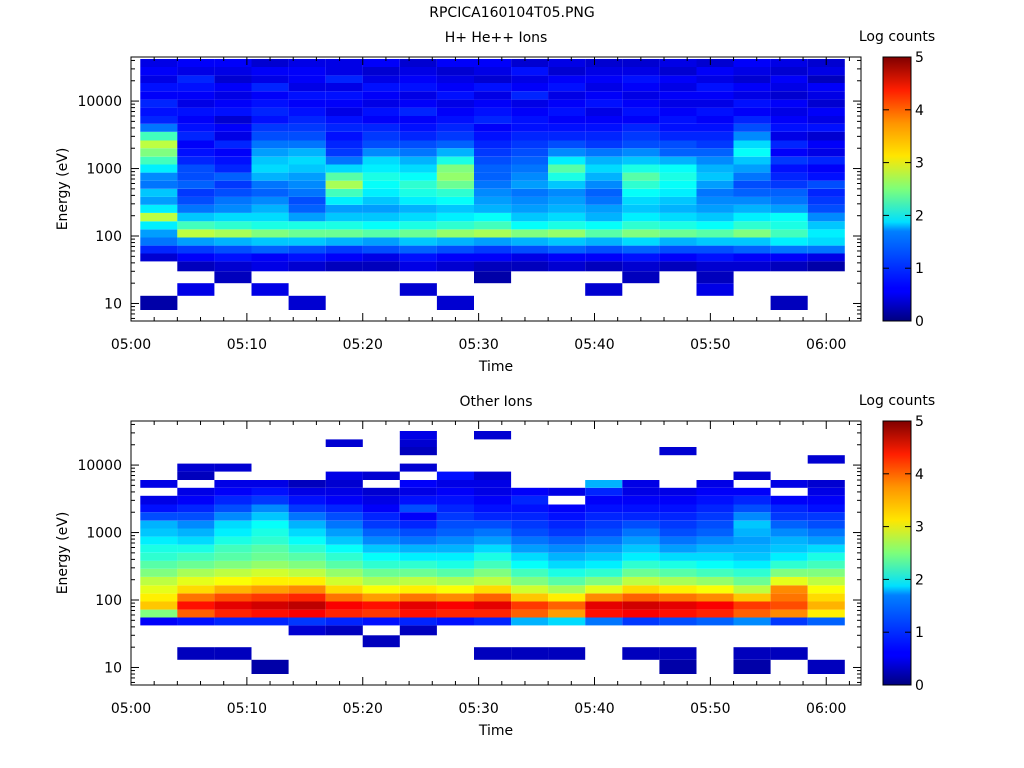  What do you see at coordinates (919, 322) in the screenshot?
I see `colorbar-tick-label: 0` at bounding box center [919, 322].